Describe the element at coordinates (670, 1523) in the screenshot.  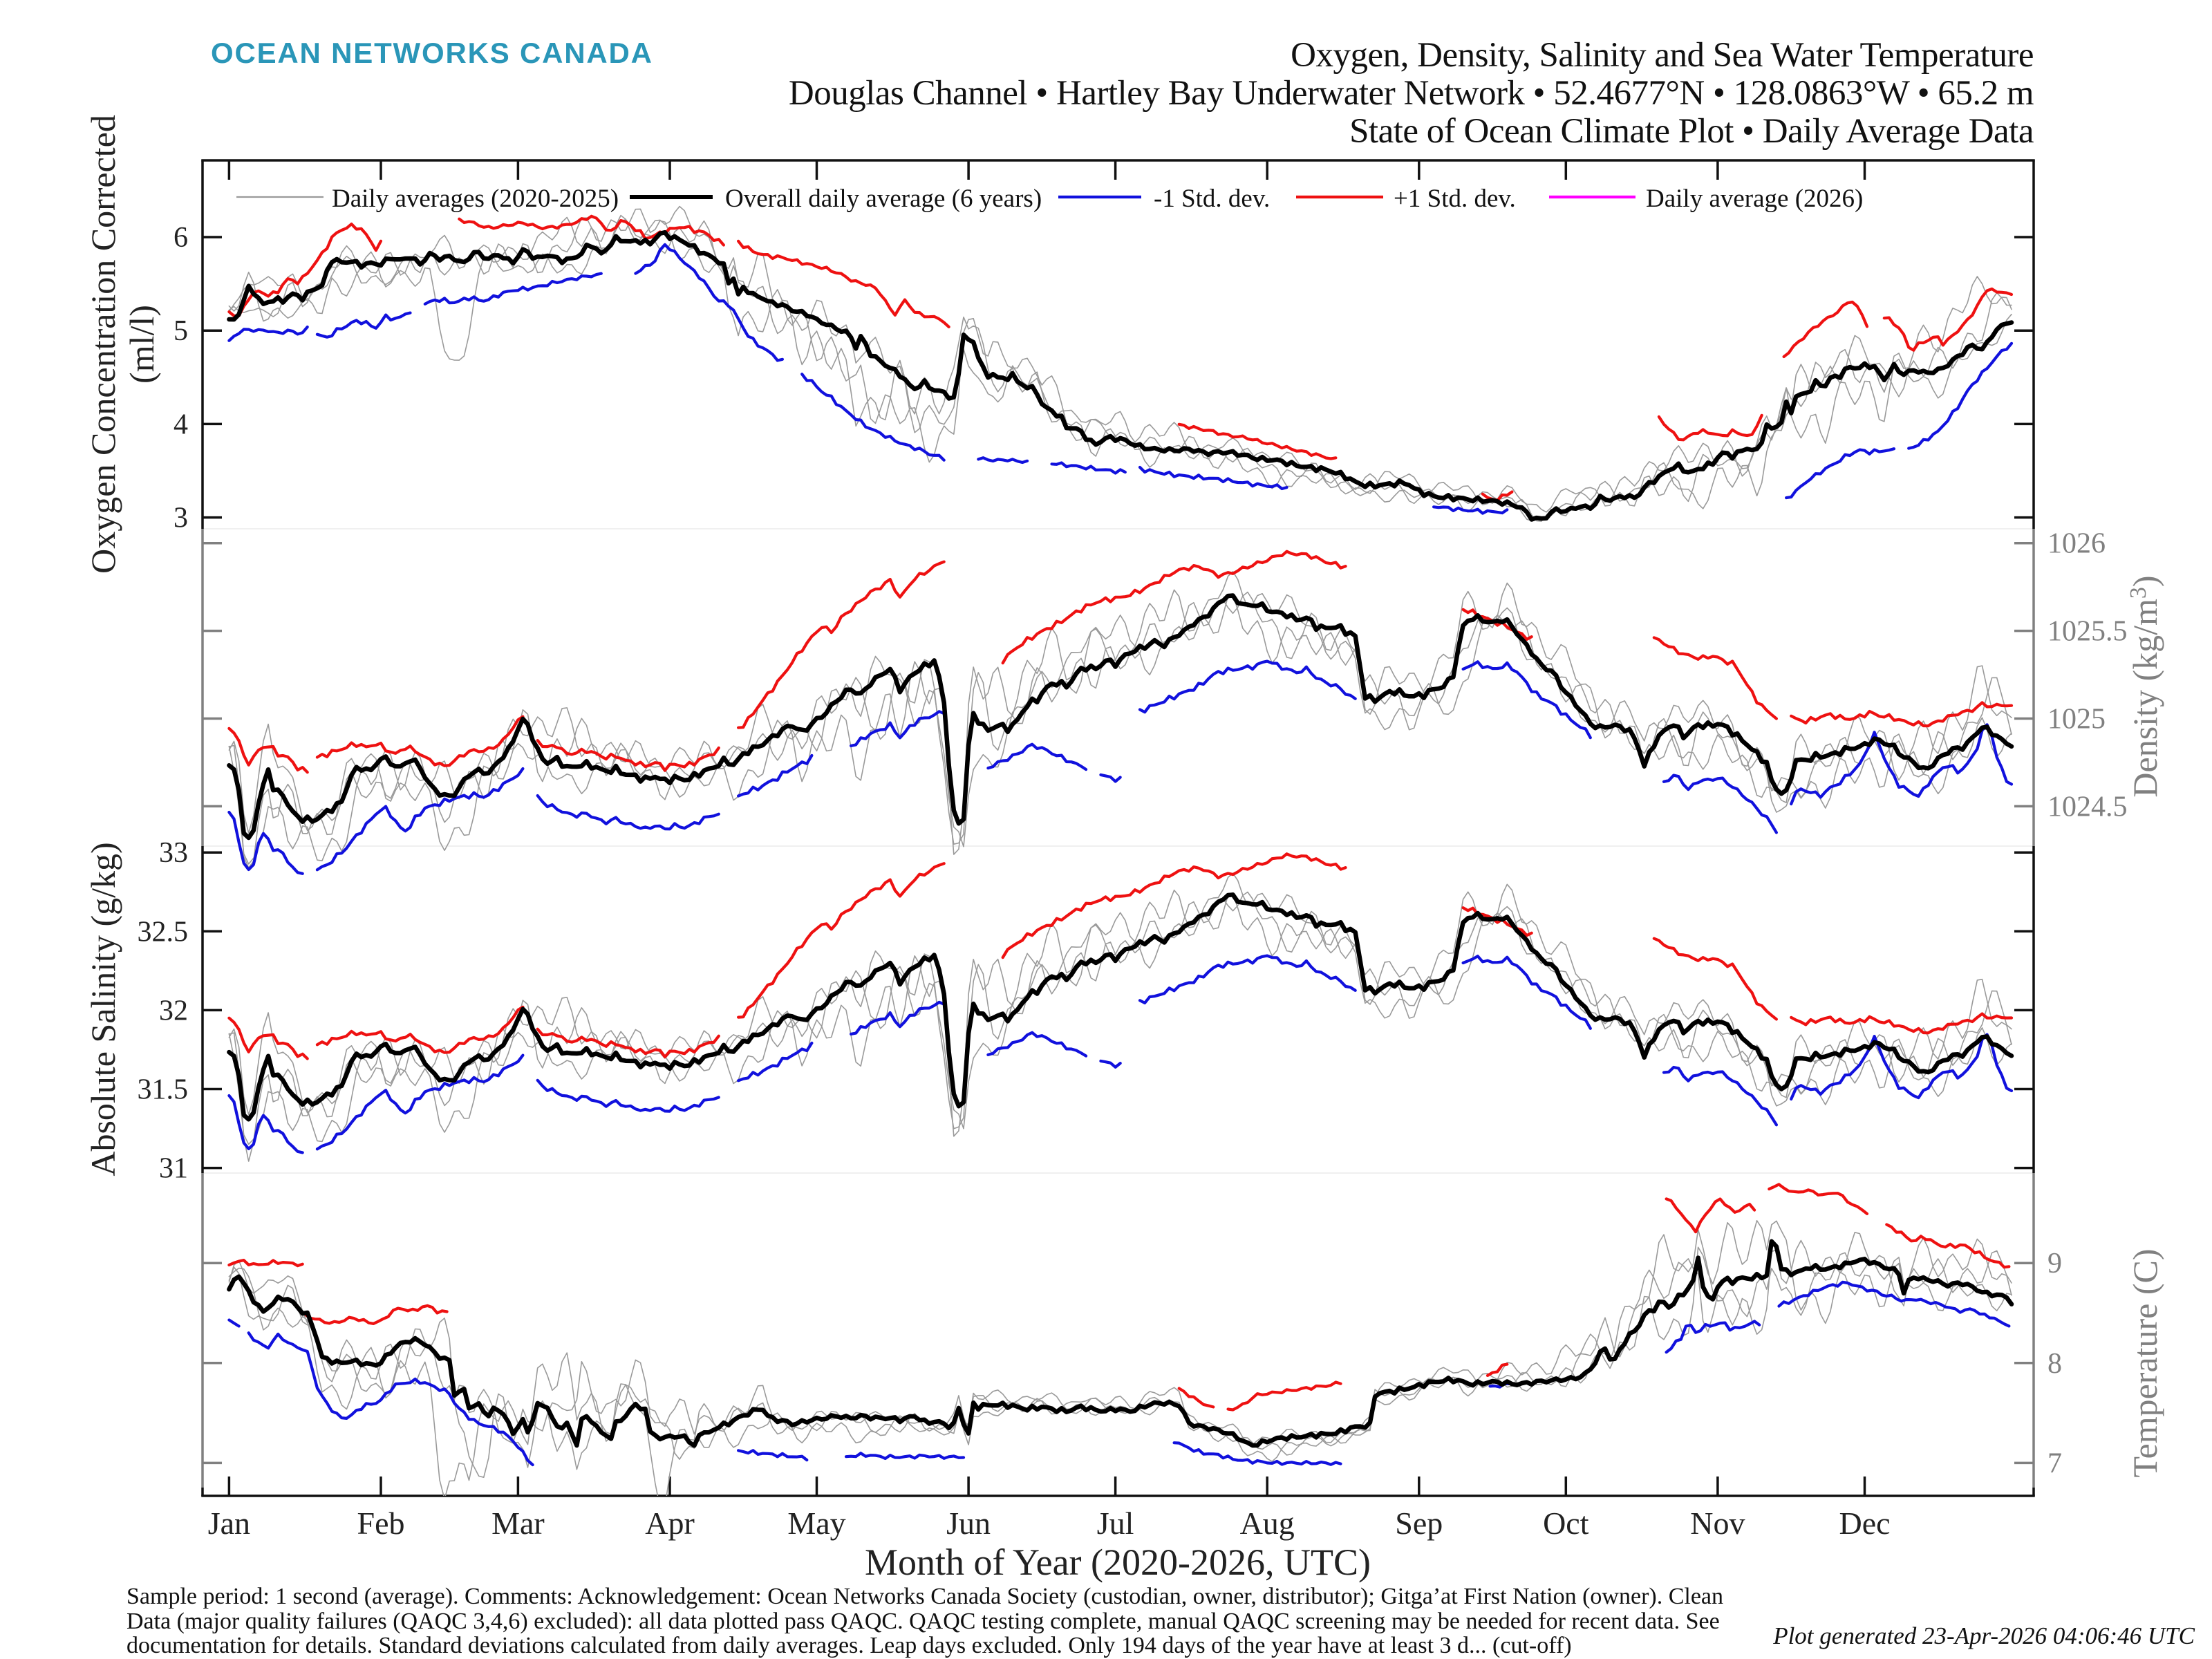
I see `svg-text: Apr` at that location.